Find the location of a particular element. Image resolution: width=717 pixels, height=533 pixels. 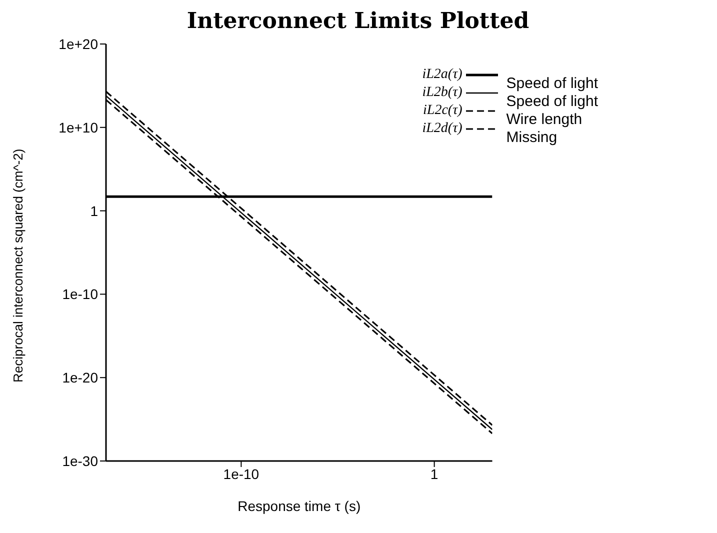

text: Wire length is located at coordinates (545, 120).